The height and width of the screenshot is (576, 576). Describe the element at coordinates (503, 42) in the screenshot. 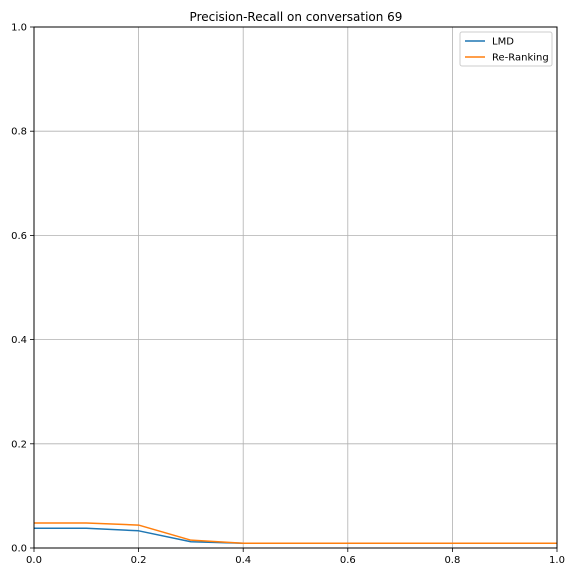

I see `legend-label: LMD` at that location.